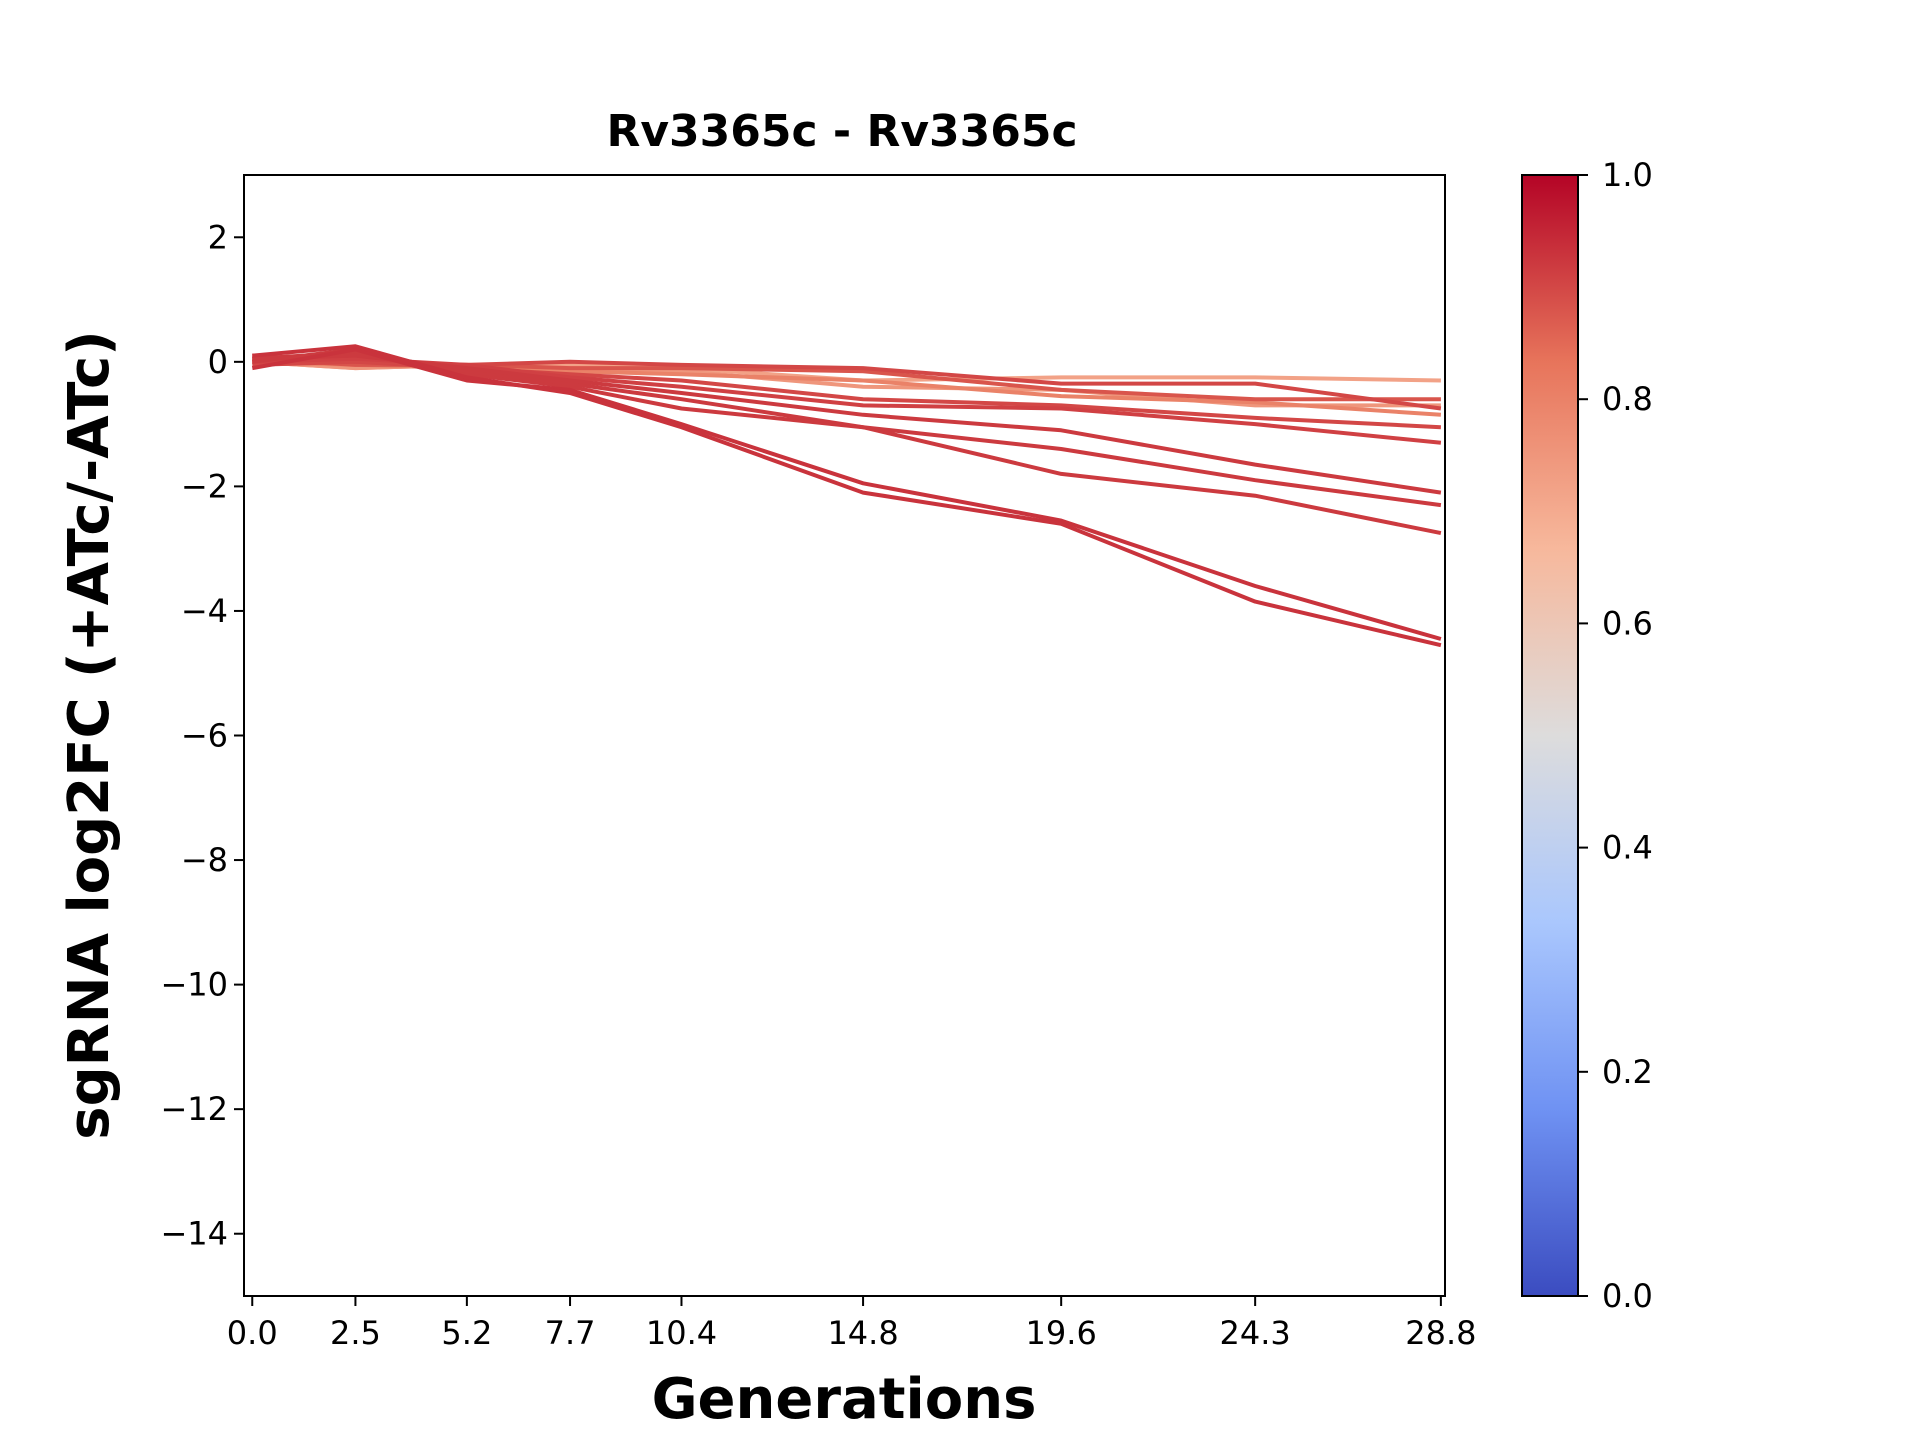 This screenshot has width=1920, height=1440. What do you see at coordinates (681, 1333) in the screenshot?
I see `x-tick-label: 10.4` at bounding box center [681, 1333].